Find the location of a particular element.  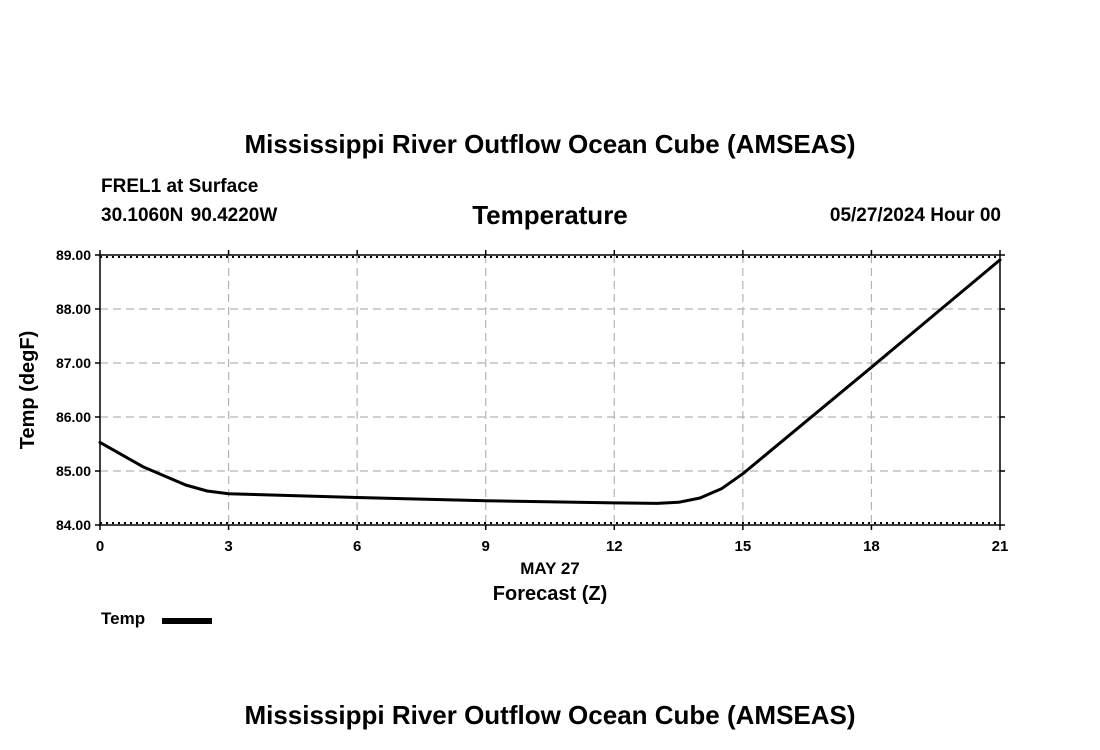

y-tick-label: 88.00 is located at coordinates (73, 309).